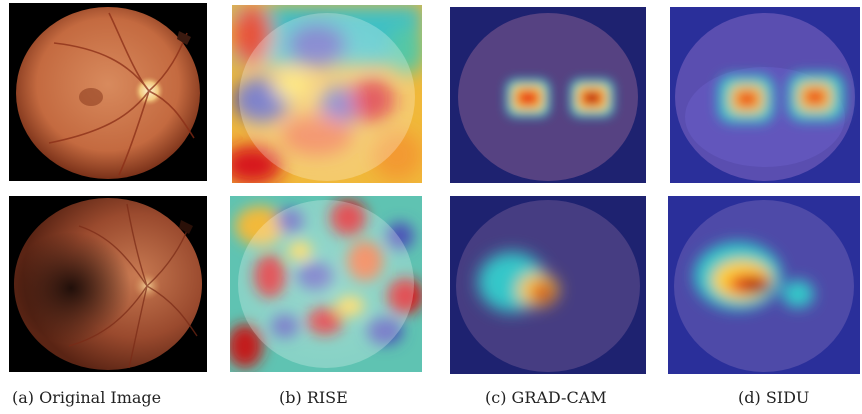  What do you see at coordinates (108, 92) in the screenshot?
I see `original-fundus-top` at bounding box center [108, 92].